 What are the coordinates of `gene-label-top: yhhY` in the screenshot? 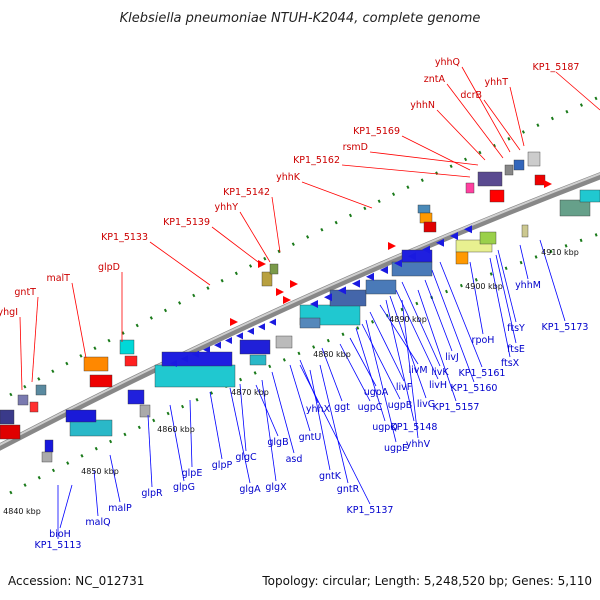 It's located at (227, 207).